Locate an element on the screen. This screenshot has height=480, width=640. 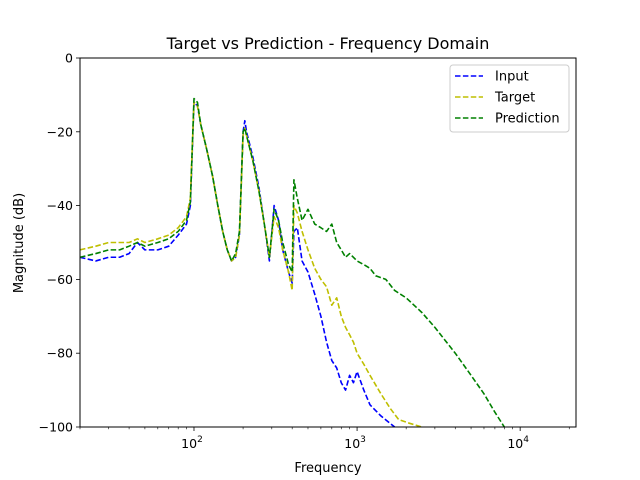
legend: Input Target Prediction is located at coordinates (509, 98).